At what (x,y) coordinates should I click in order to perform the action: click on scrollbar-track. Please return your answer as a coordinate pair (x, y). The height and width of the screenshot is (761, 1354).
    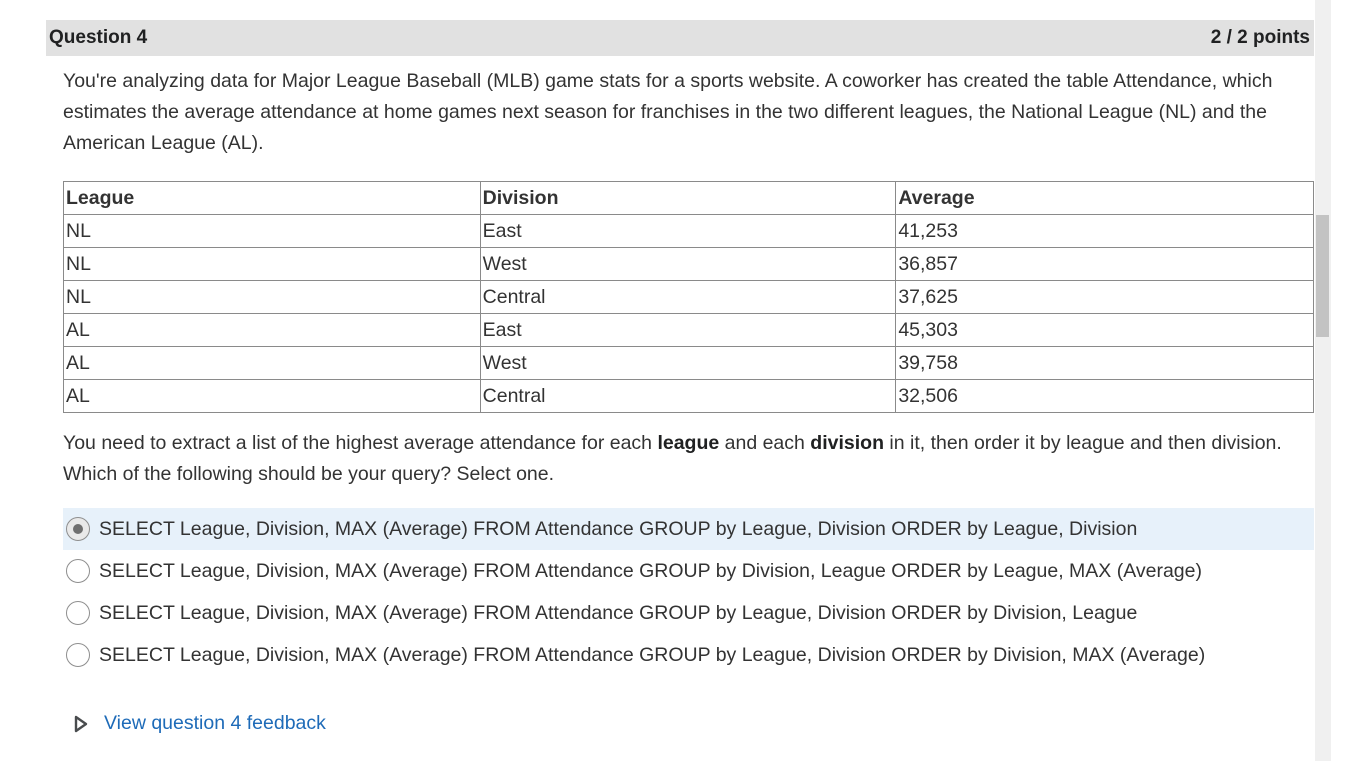
    Looking at the image, I should click on (1323, 380).